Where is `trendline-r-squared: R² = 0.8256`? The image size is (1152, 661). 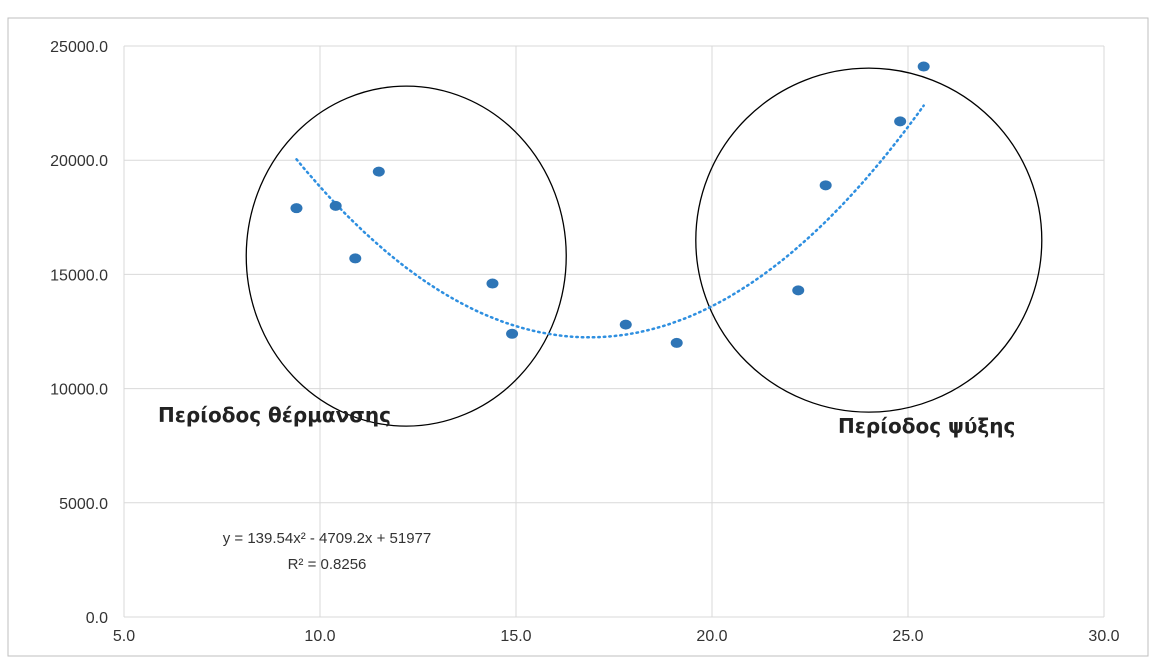 trendline-r-squared: R² = 0.8256 is located at coordinates (327, 564).